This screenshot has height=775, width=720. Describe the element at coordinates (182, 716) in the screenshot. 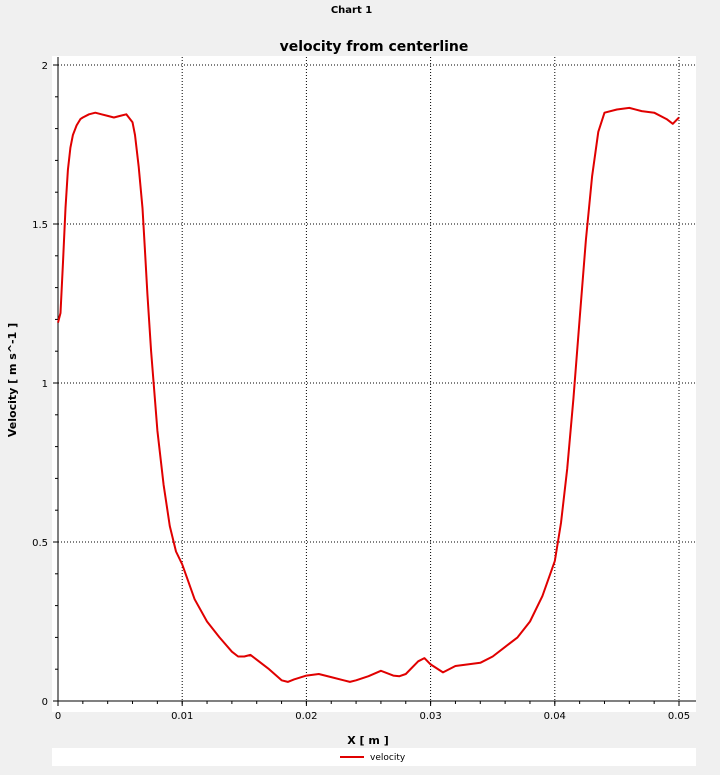

I see `x-tick-label: 0.01` at that location.